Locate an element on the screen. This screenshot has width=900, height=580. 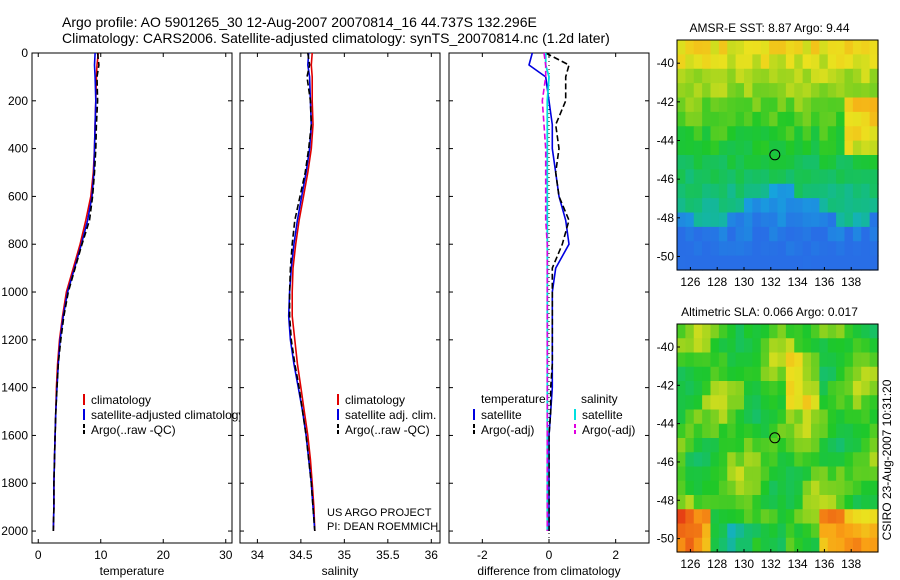
salinity-x-axis-label: salinity is located at coordinates (340, 571).